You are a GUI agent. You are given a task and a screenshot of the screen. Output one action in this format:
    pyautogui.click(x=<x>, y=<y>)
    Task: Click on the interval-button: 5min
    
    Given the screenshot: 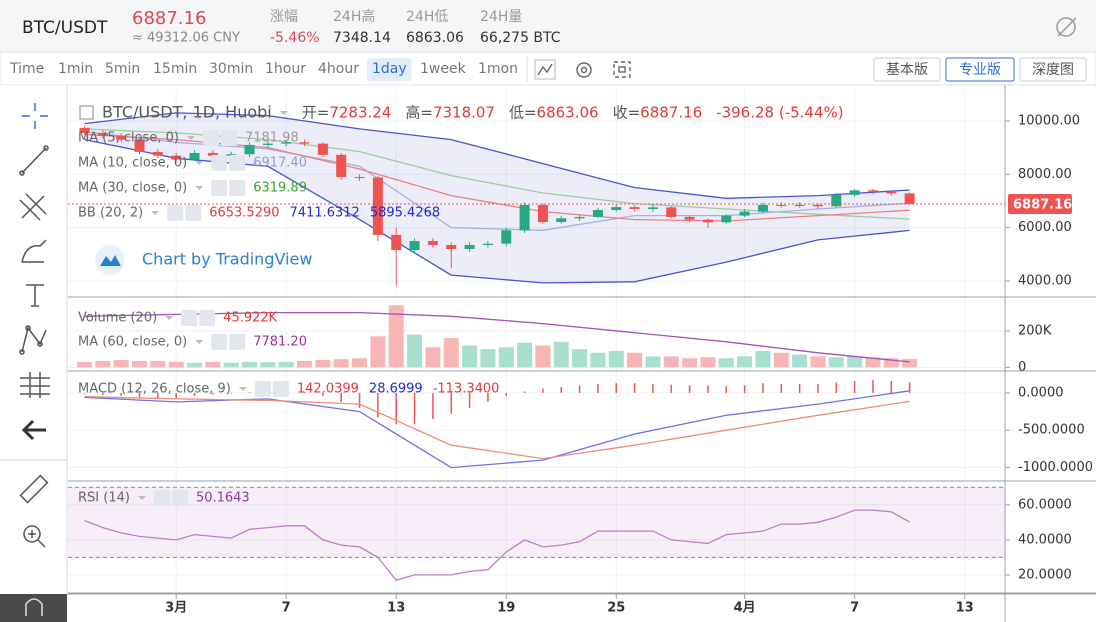 What is the action you would take?
    pyautogui.click(x=122, y=69)
    